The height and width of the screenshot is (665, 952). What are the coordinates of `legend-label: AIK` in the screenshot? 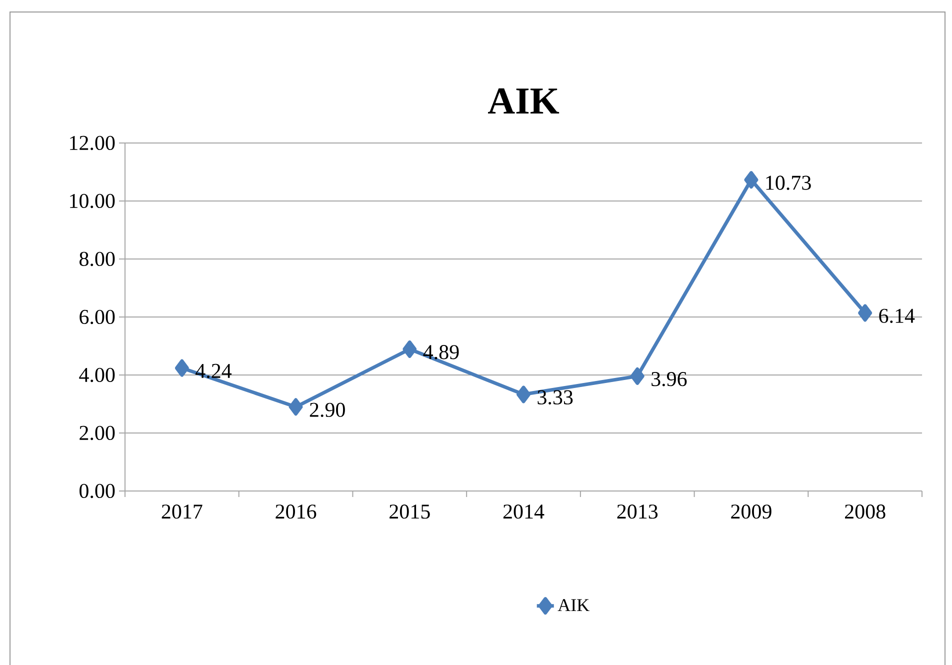 It's located at (574, 605).